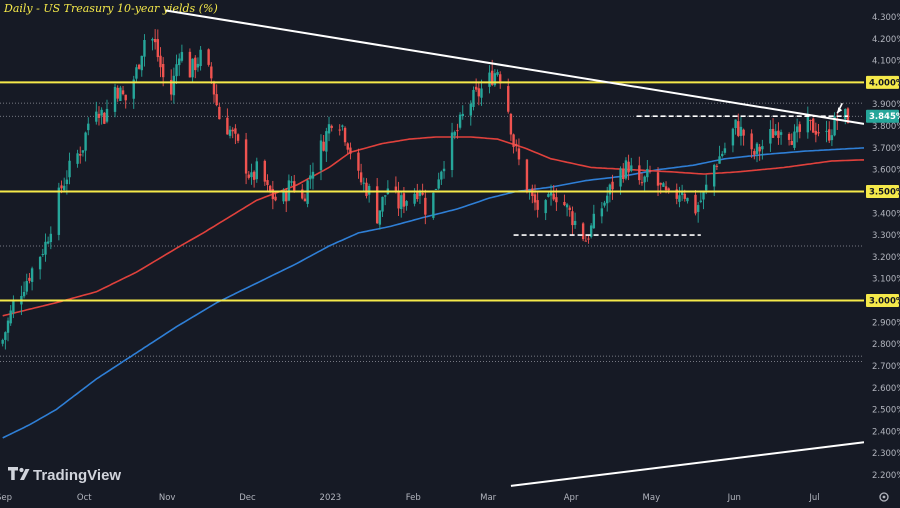 This screenshot has height=508, width=900. What do you see at coordinates (488, 498) in the screenshot?
I see `time-tick-label: Mar` at bounding box center [488, 498].